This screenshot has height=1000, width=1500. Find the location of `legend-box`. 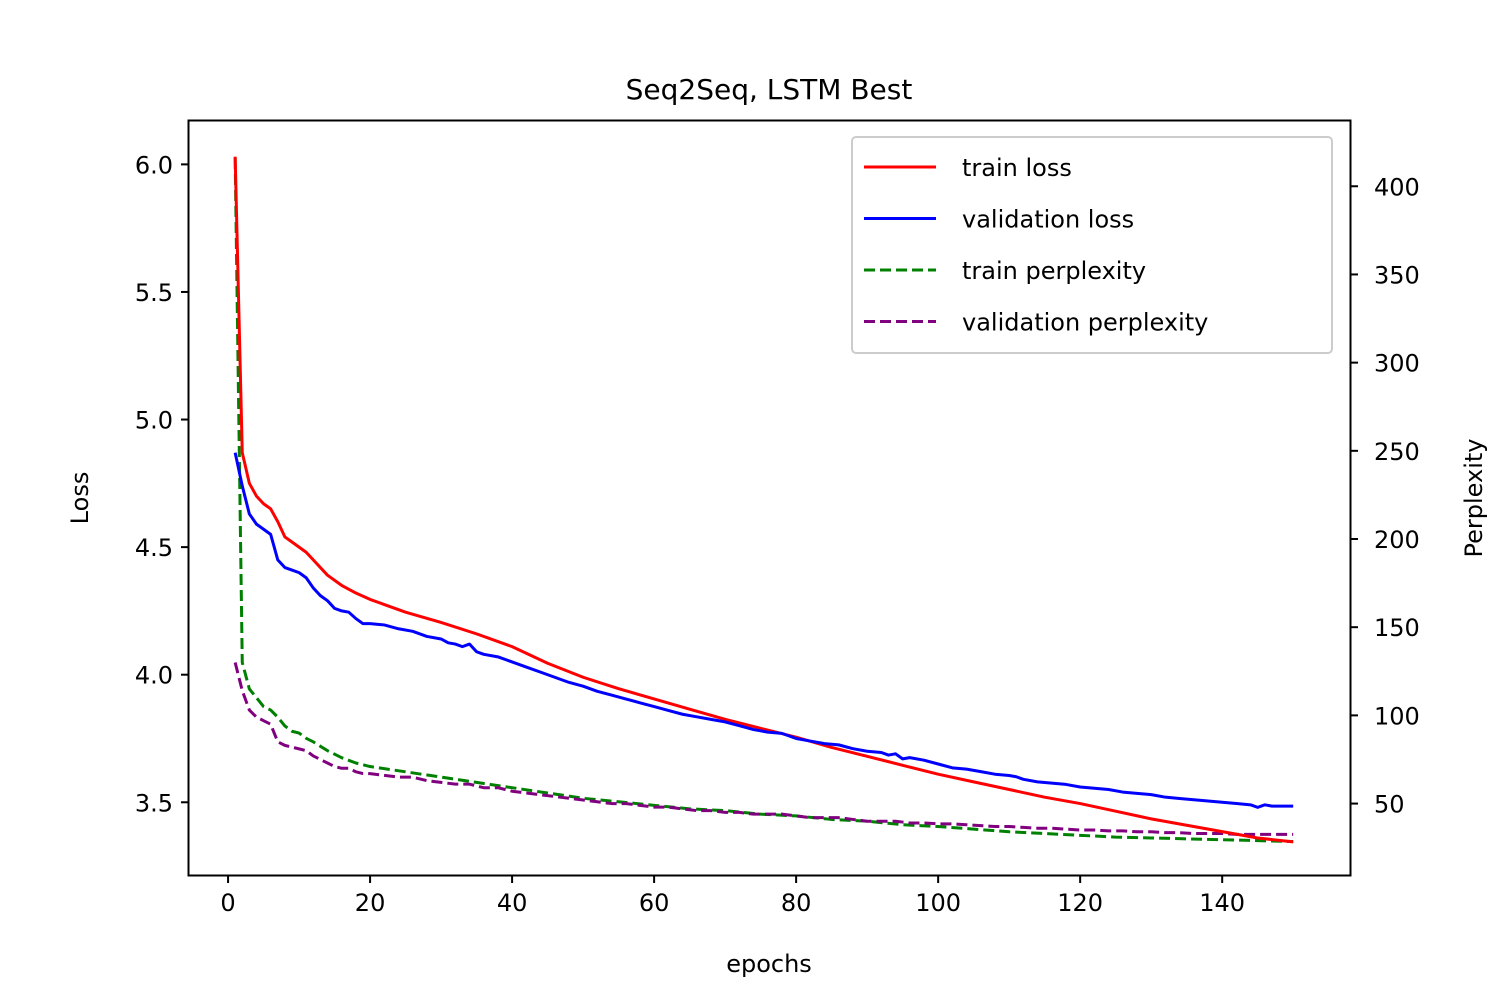

legend-box is located at coordinates (1092, 245).